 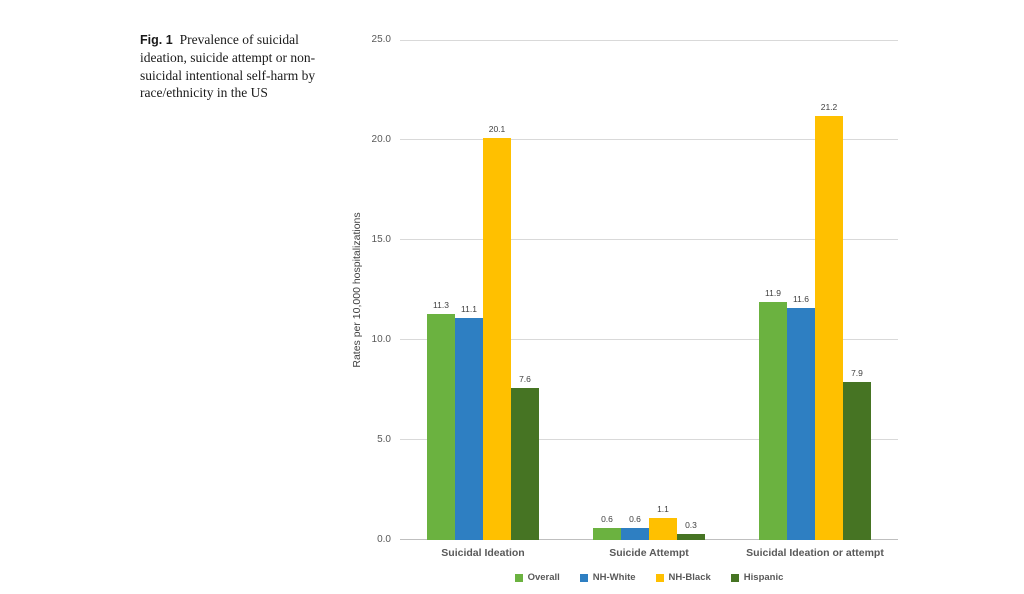 I want to click on legend: Overall NH-White NH-Black Hispanic, so click(x=649, y=577).